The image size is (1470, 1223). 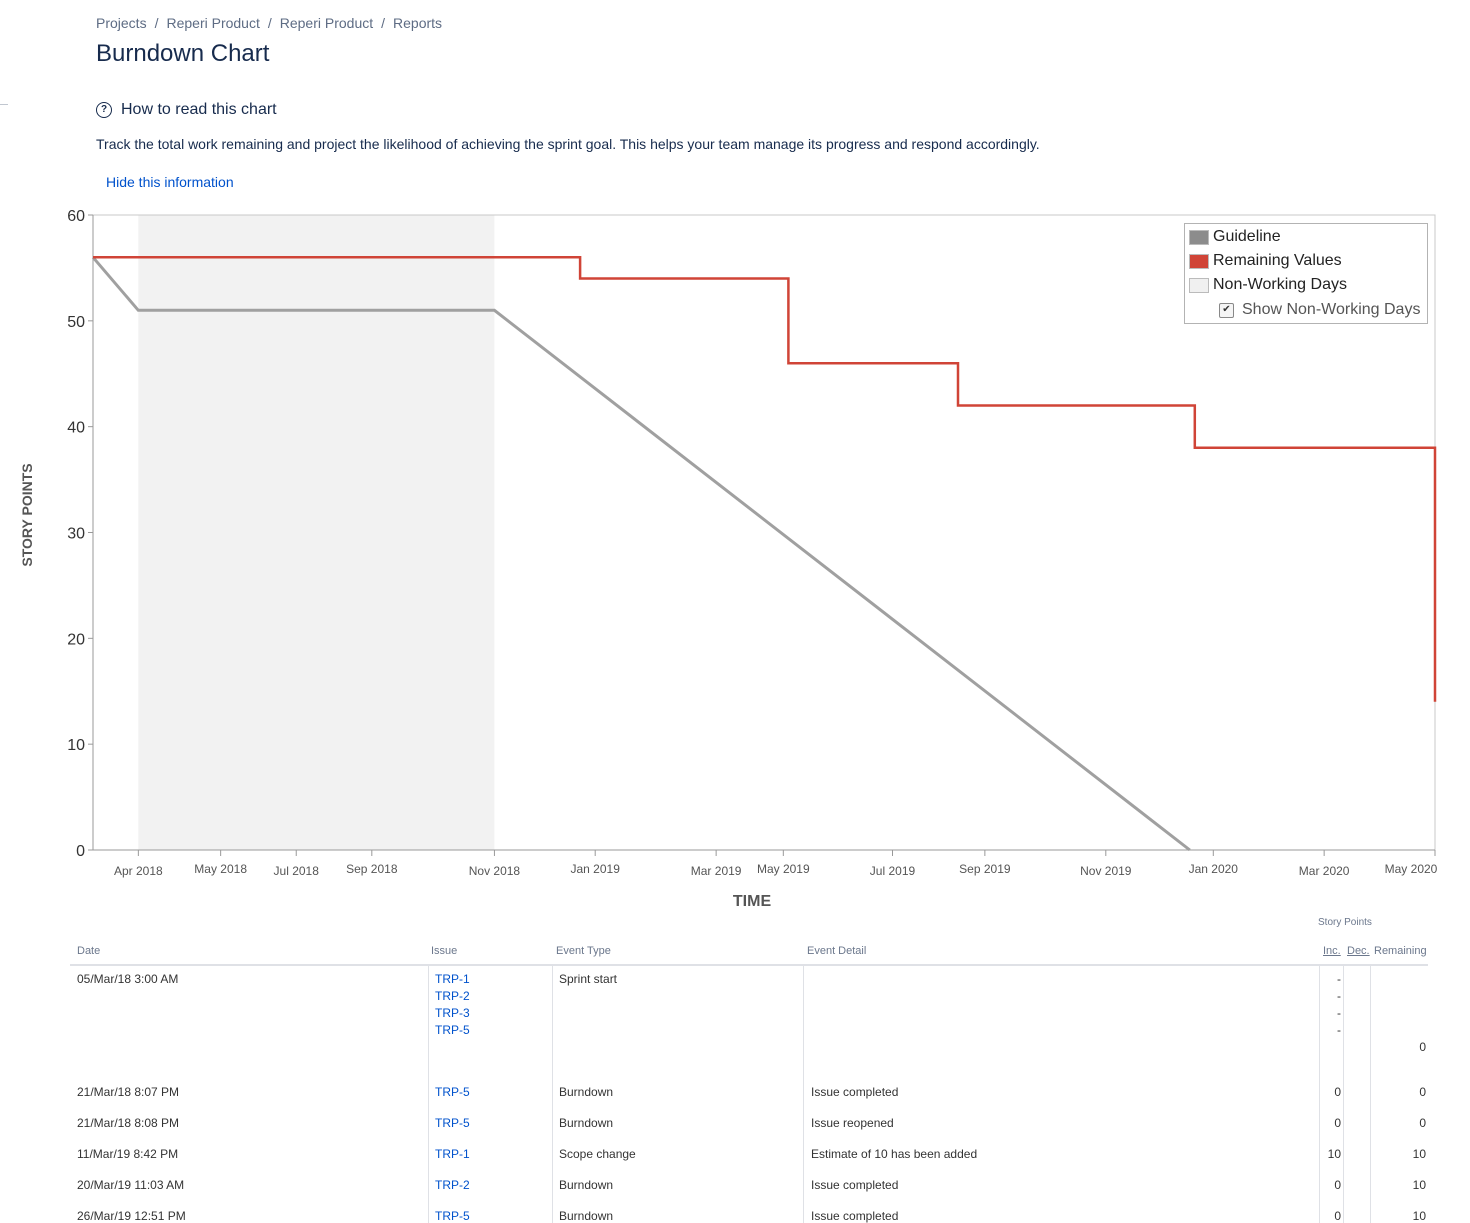 What do you see at coordinates (4, 104) in the screenshot?
I see `side-divider` at bounding box center [4, 104].